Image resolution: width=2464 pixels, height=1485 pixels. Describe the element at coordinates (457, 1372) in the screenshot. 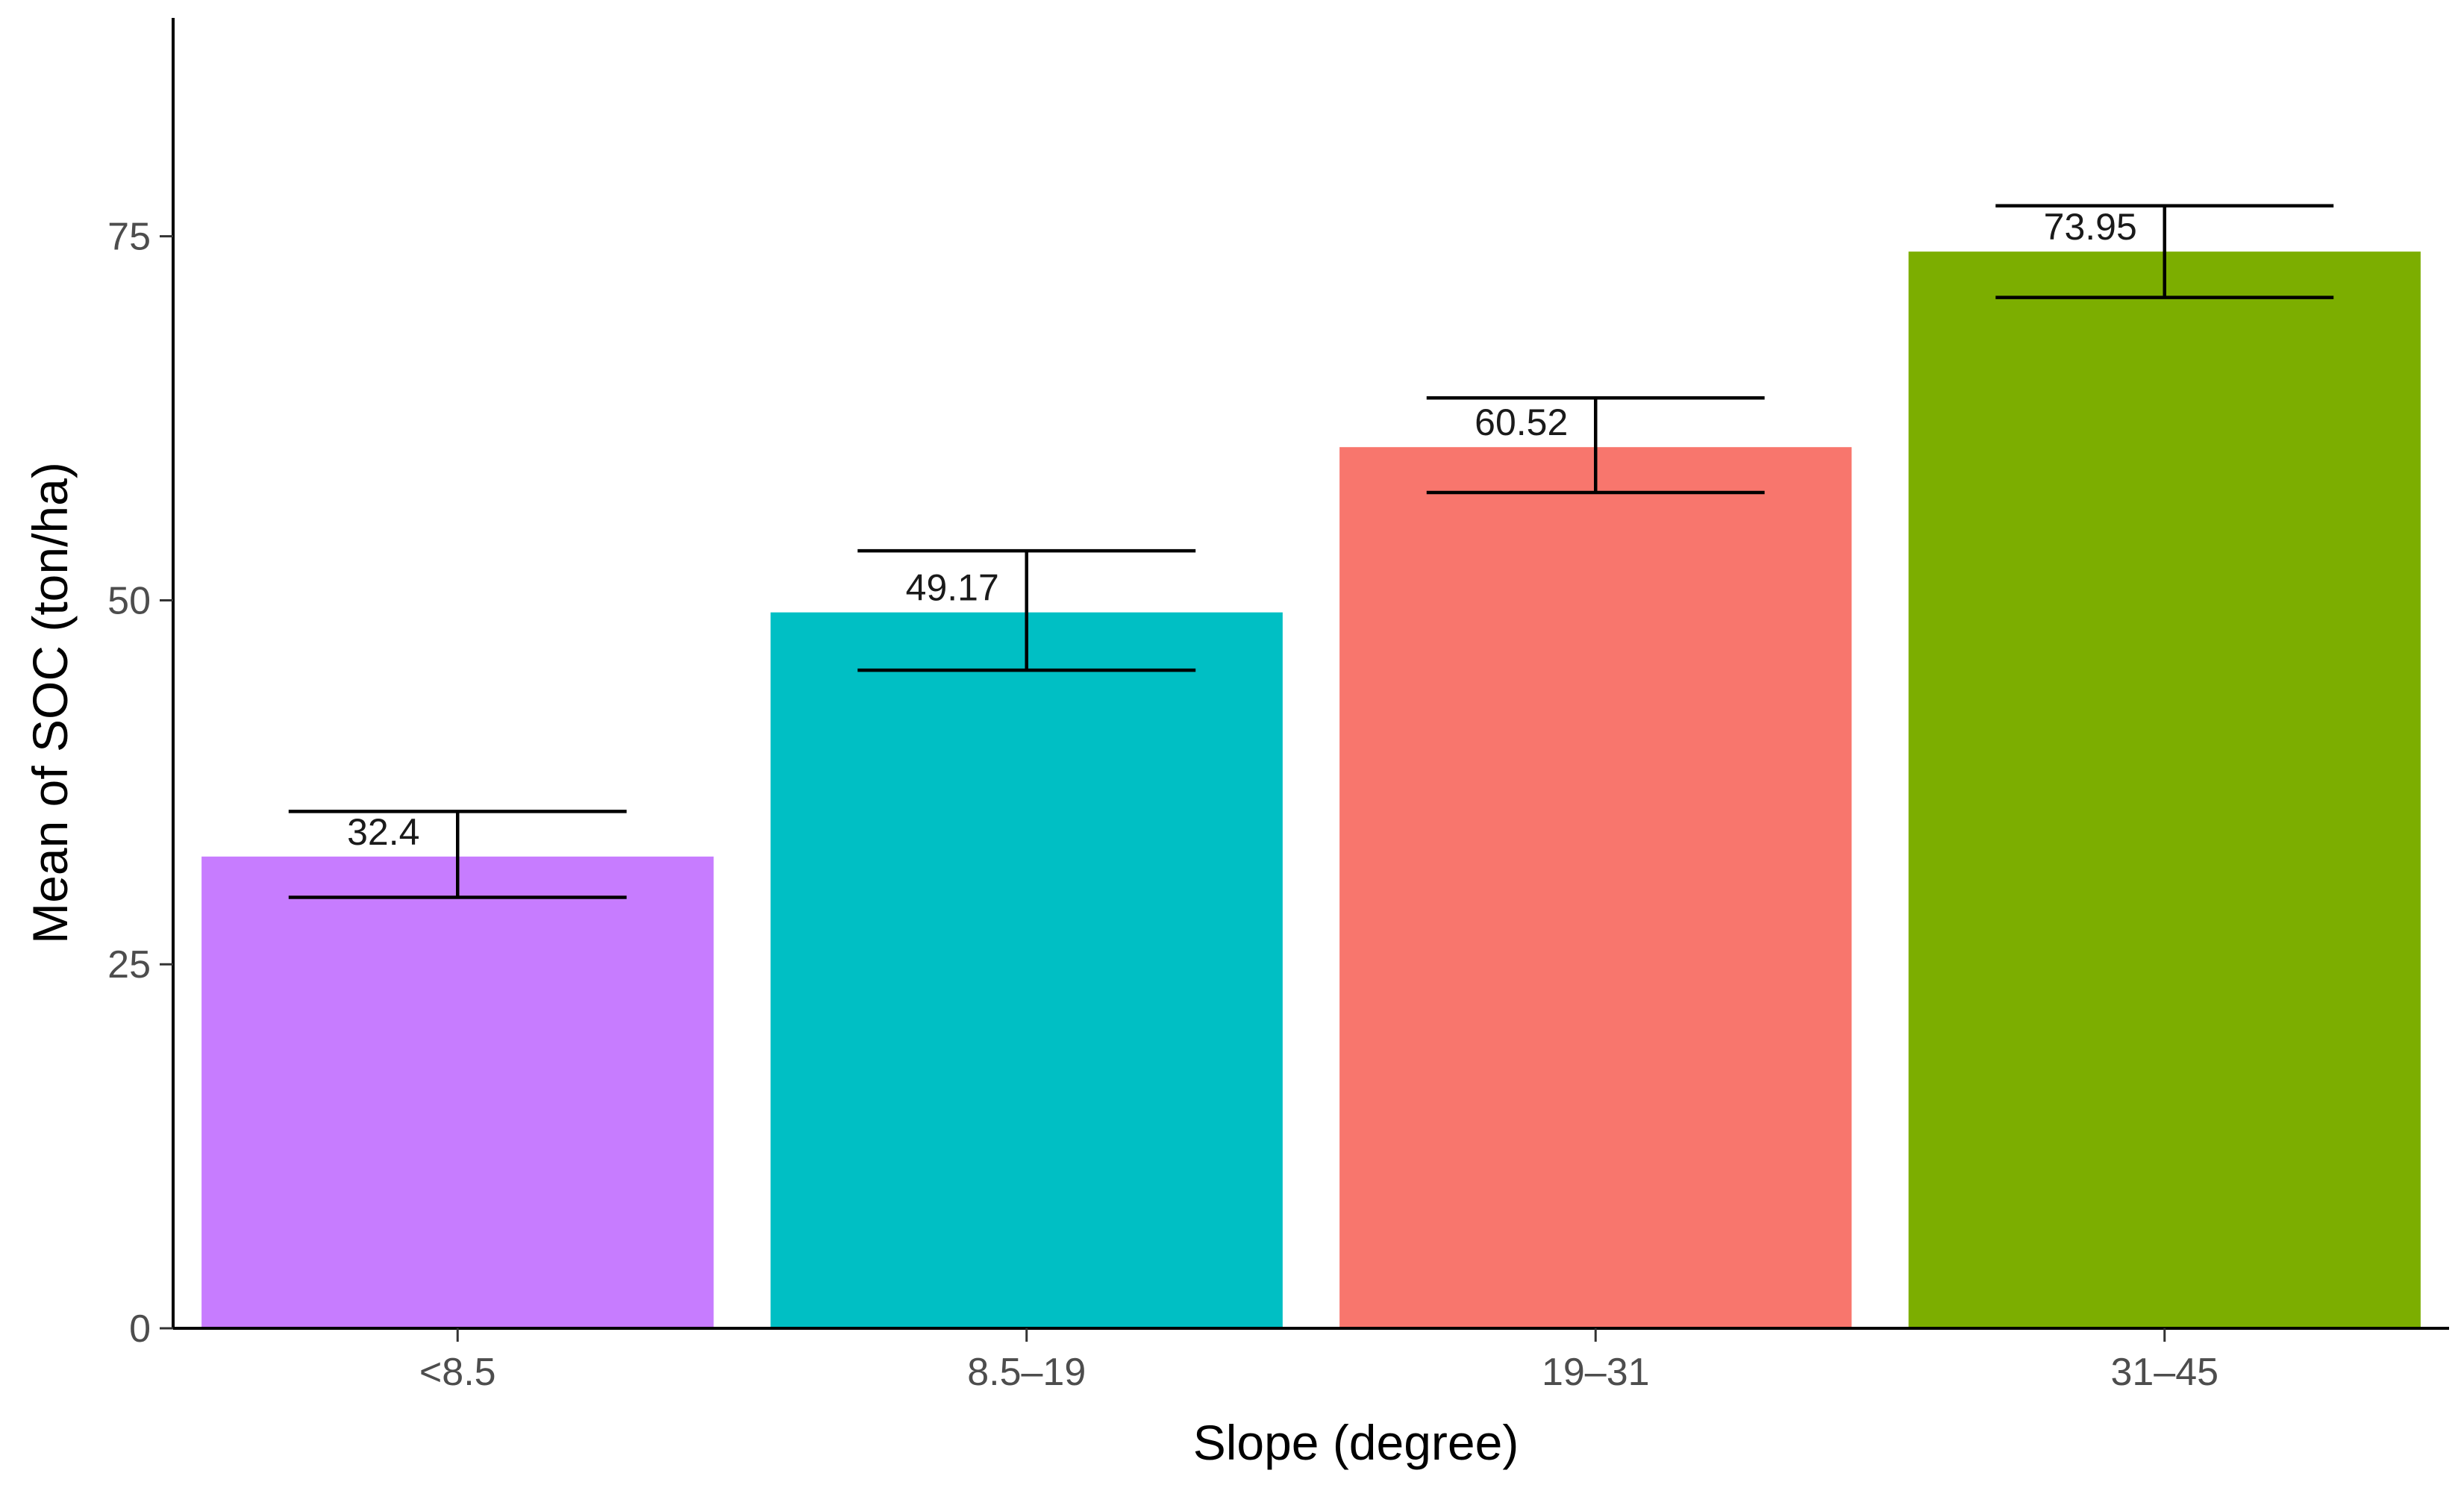

I see `x-tick-label-1: <8.5` at that location.